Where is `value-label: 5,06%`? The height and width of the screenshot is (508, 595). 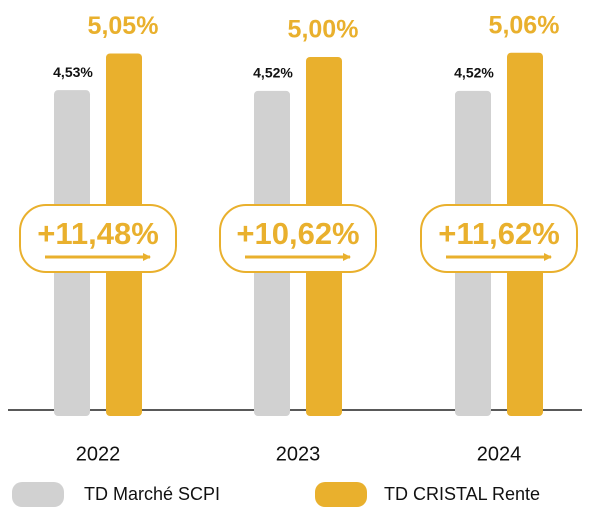
value-label: 5,06% is located at coordinates (524, 25).